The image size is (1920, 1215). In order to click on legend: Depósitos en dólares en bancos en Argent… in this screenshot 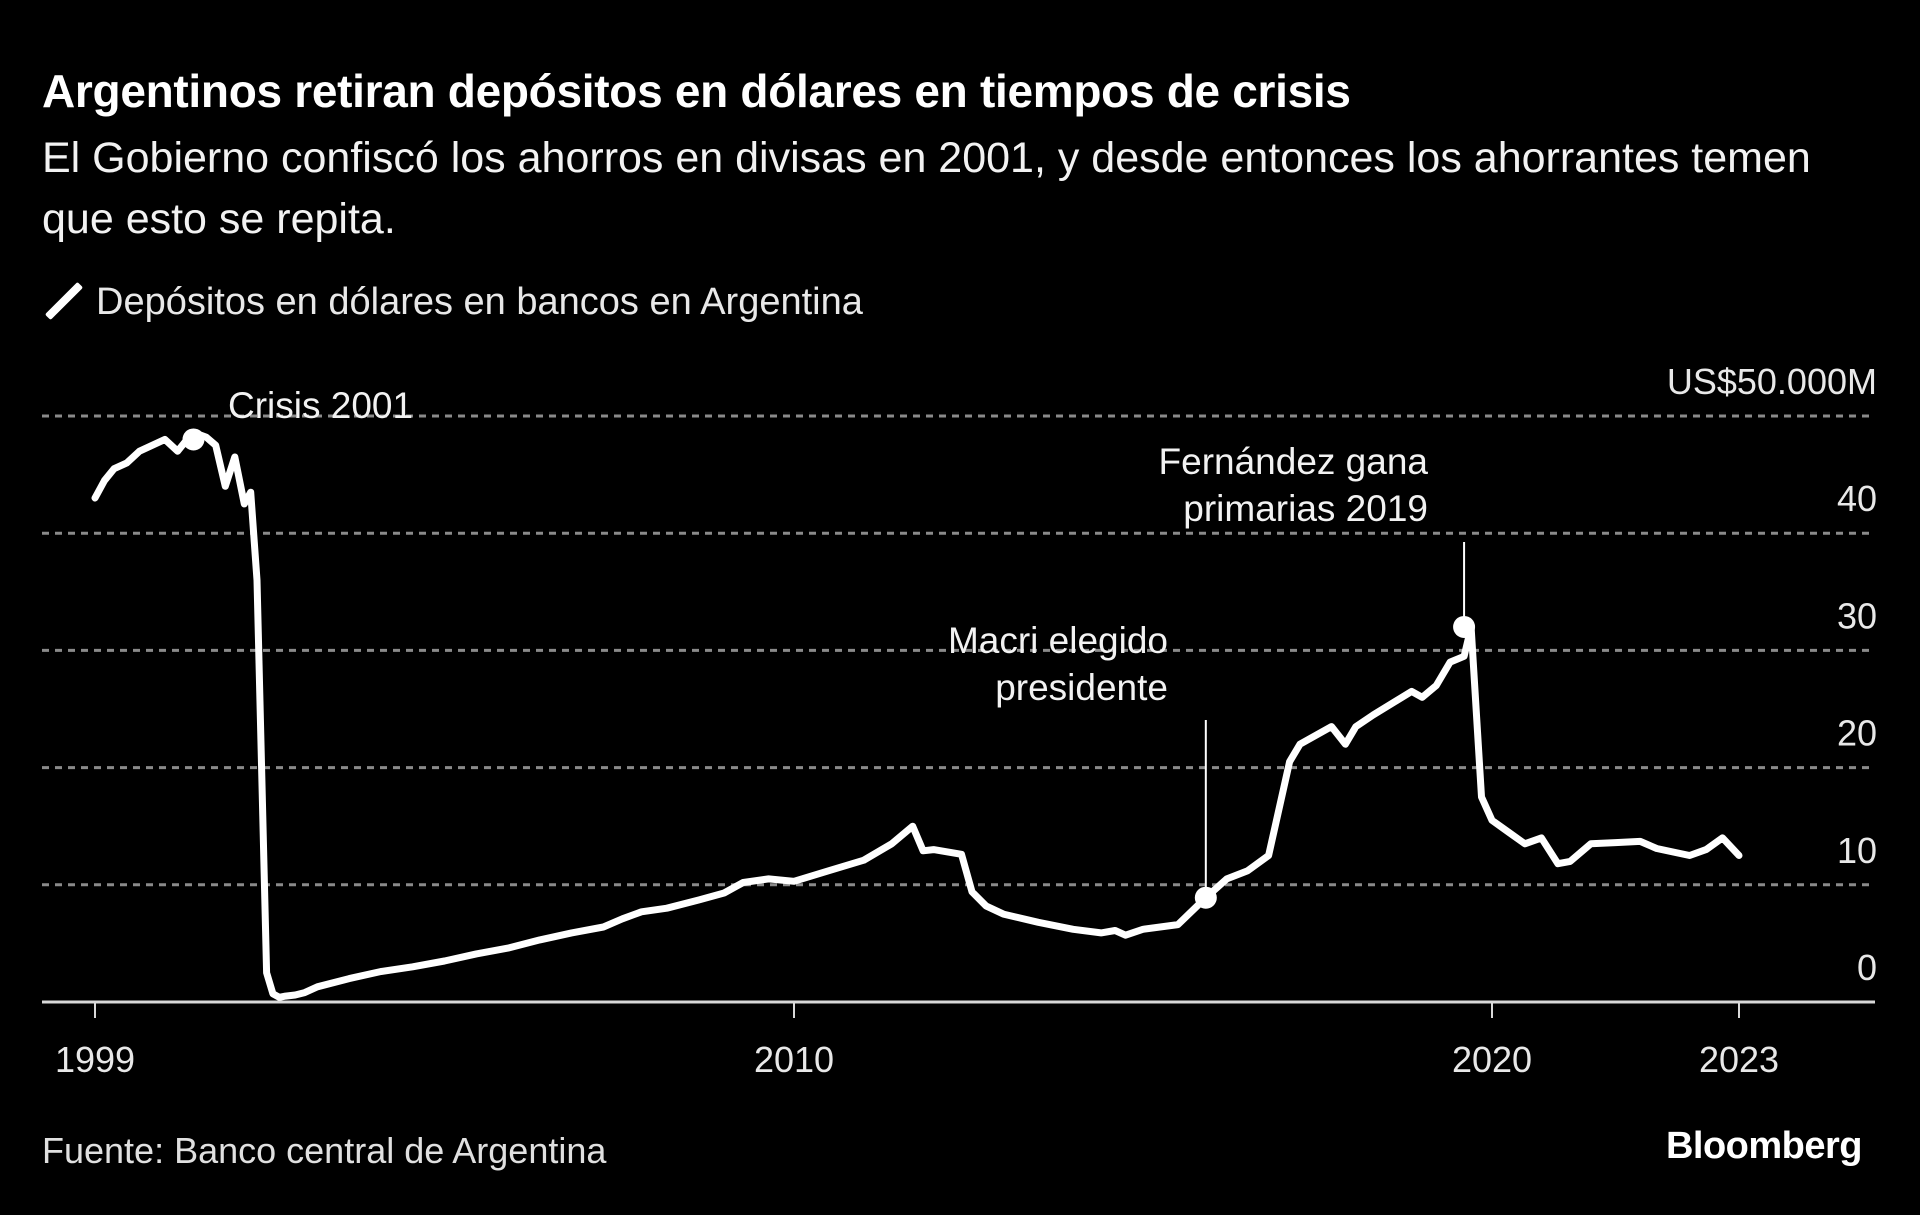, I will do `click(452, 302)`.